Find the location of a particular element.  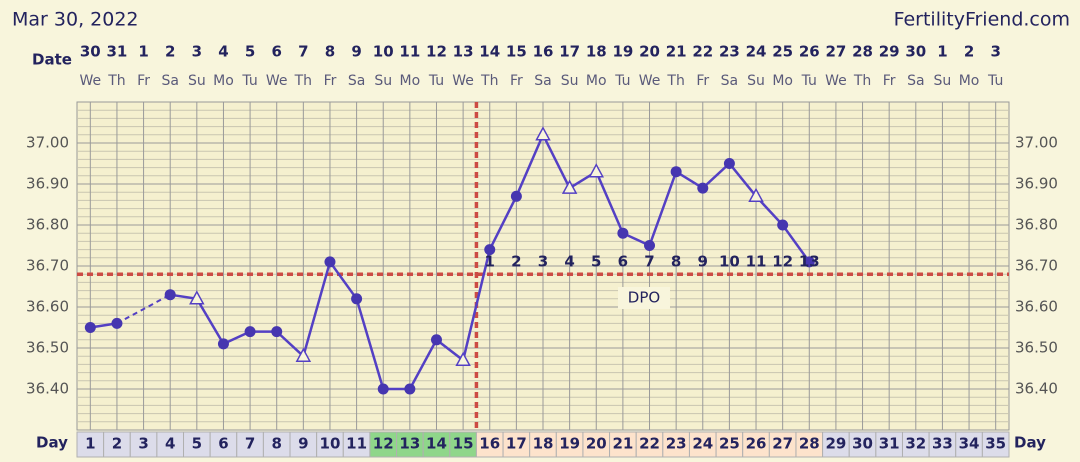

site-name: FertilityFriend.com is located at coordinates (982, 20).